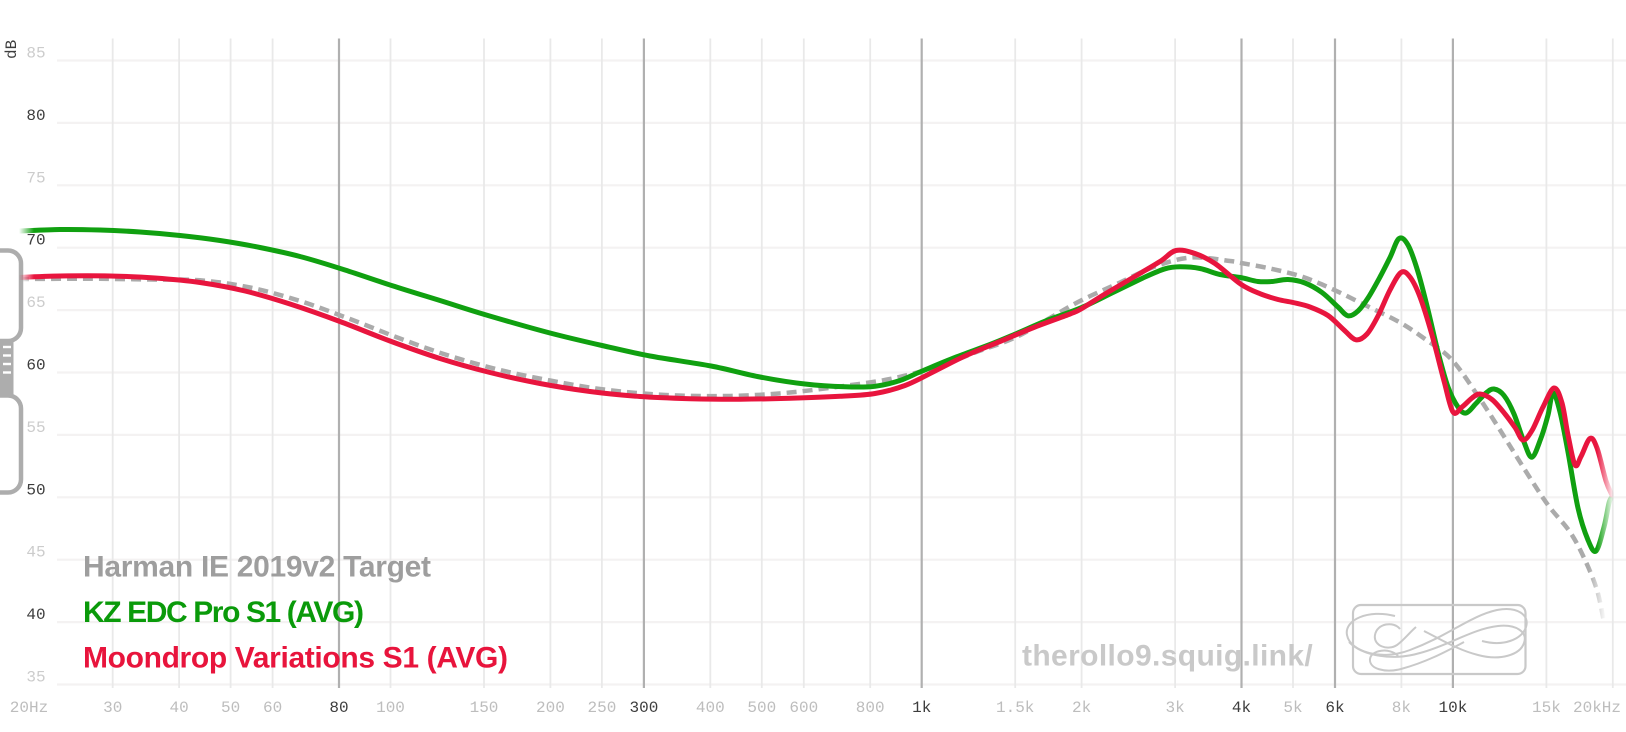 The image size is (1626, 732). Describe the element at coordinates (35, 241) in the screenshot. I see `svg-text: 70` at that location.